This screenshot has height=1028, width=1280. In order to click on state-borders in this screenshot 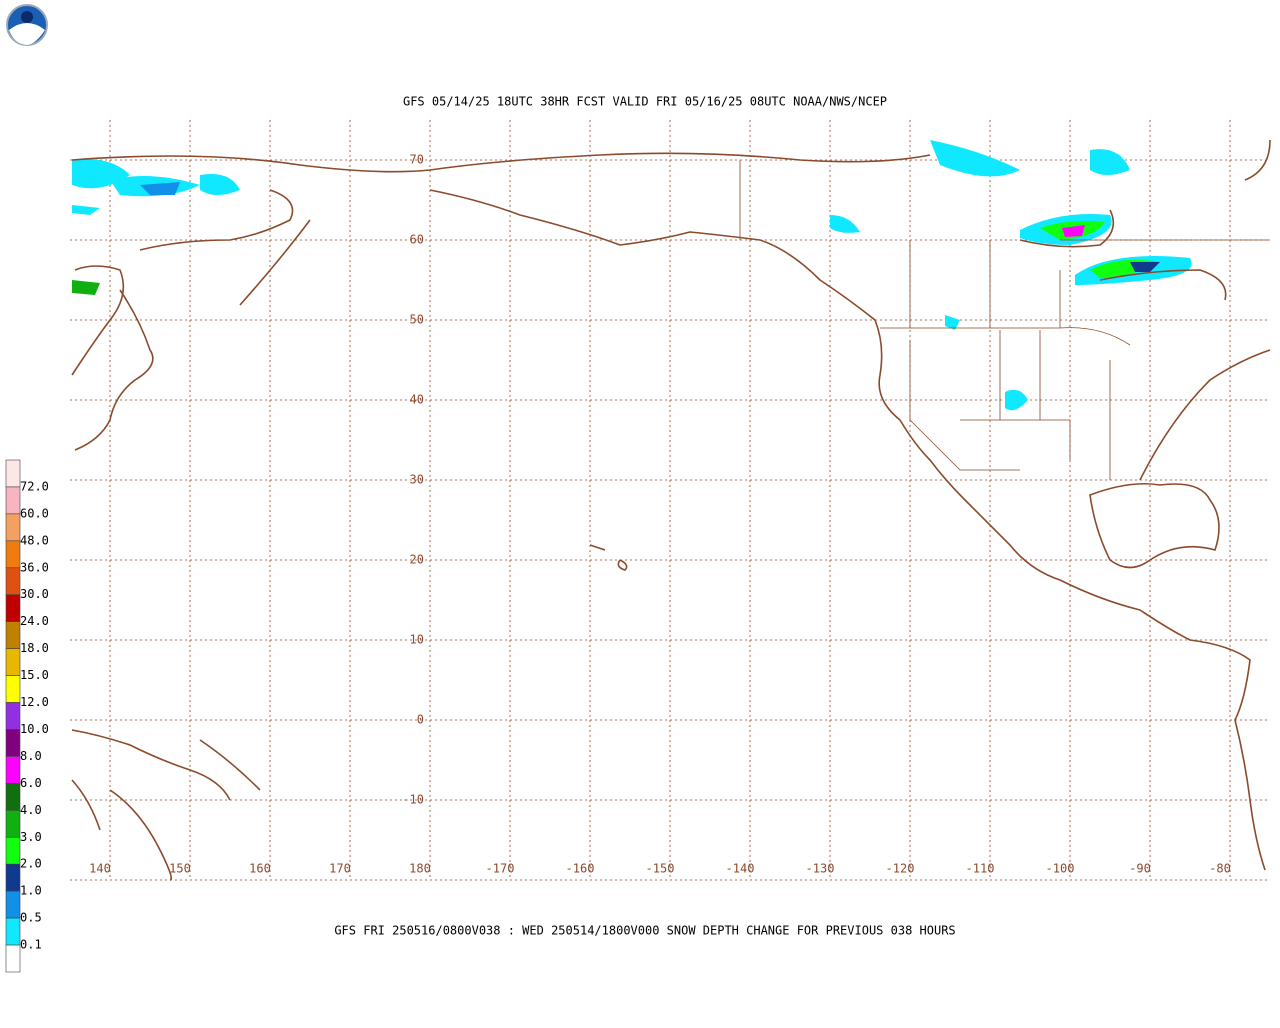, I will do `click(1004, 320)`.